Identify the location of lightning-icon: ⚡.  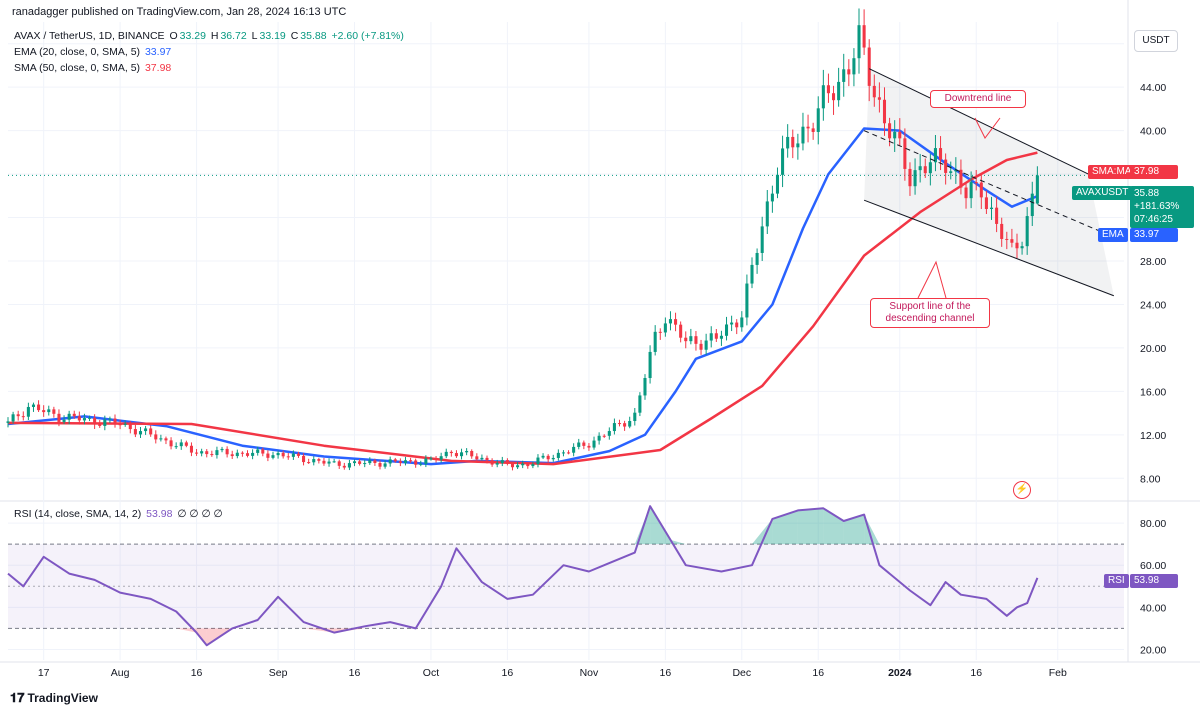
(1022, 490).